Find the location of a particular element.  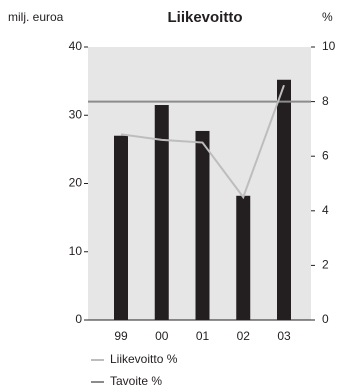

y-tick-label: 10 is located at coordinates (76, 251).